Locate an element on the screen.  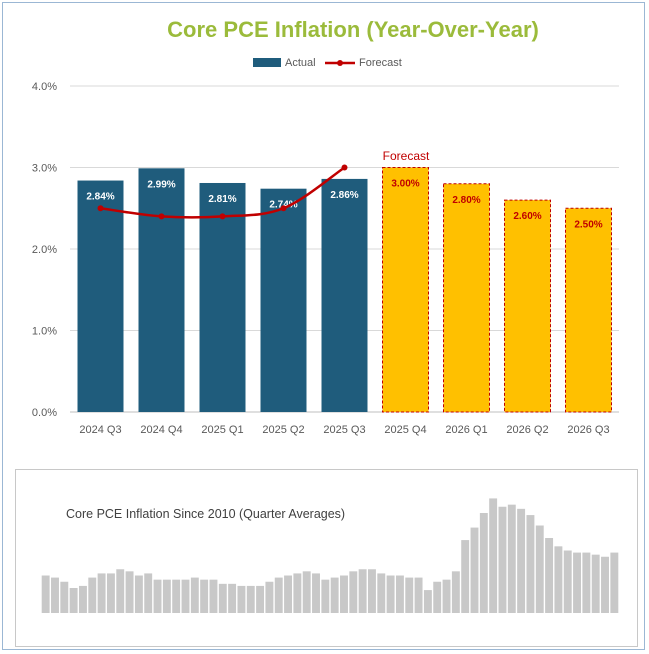
legend-forecast-label: Forecast is located at coordinates (380, 63).